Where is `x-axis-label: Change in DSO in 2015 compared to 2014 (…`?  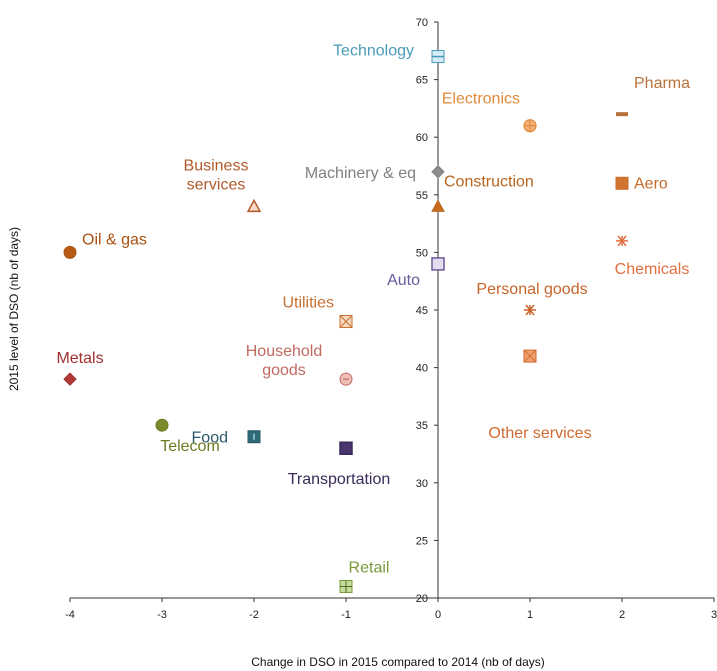
x-axis-label: Change in DSO in 2015 compared to 2014 (… is located at coordinates (398, 662).